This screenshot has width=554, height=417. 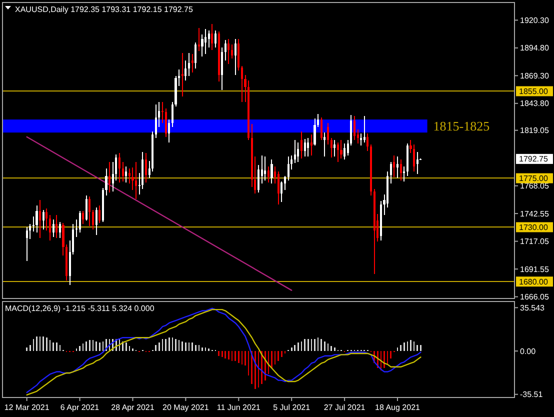 What do you see at coordinates (133, 407) in the screenshot?
I see `x-tick-label: 28 Apr 2021` at bounding box center [133, 407].